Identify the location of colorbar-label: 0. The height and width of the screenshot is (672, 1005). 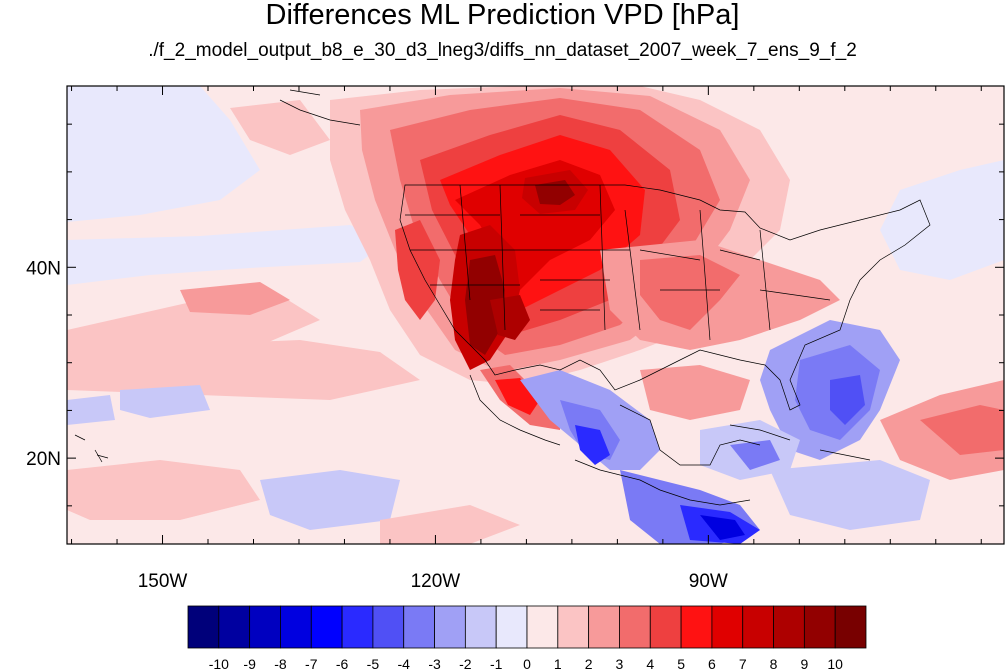
(527, 664).